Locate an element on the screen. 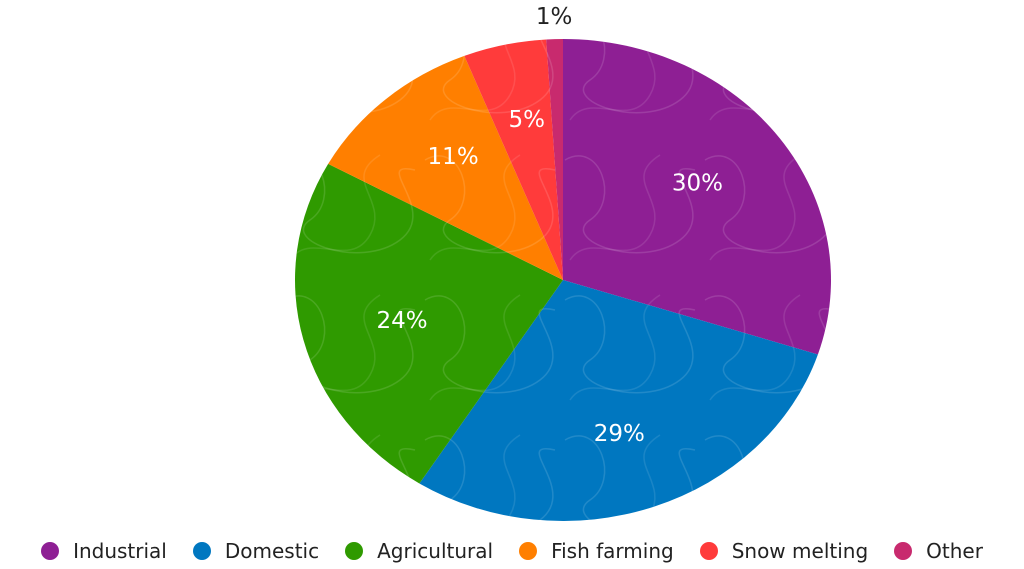 The image size is (1024, 569). legend-marker-other is located at coordinates (903, 551).